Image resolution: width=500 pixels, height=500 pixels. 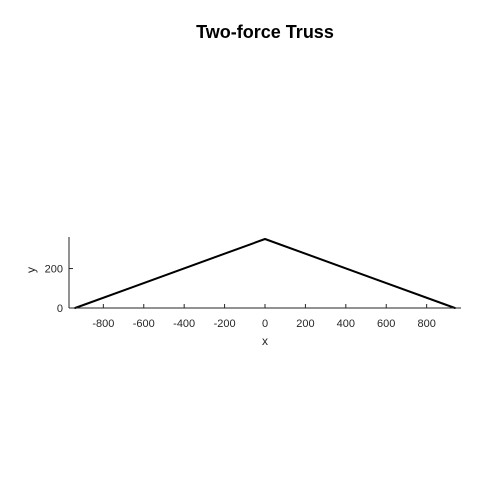 What do you see at coordinates (265, 341) in the screenshot?
I see `x-axis-label: x` at bounding box center [265, 341].